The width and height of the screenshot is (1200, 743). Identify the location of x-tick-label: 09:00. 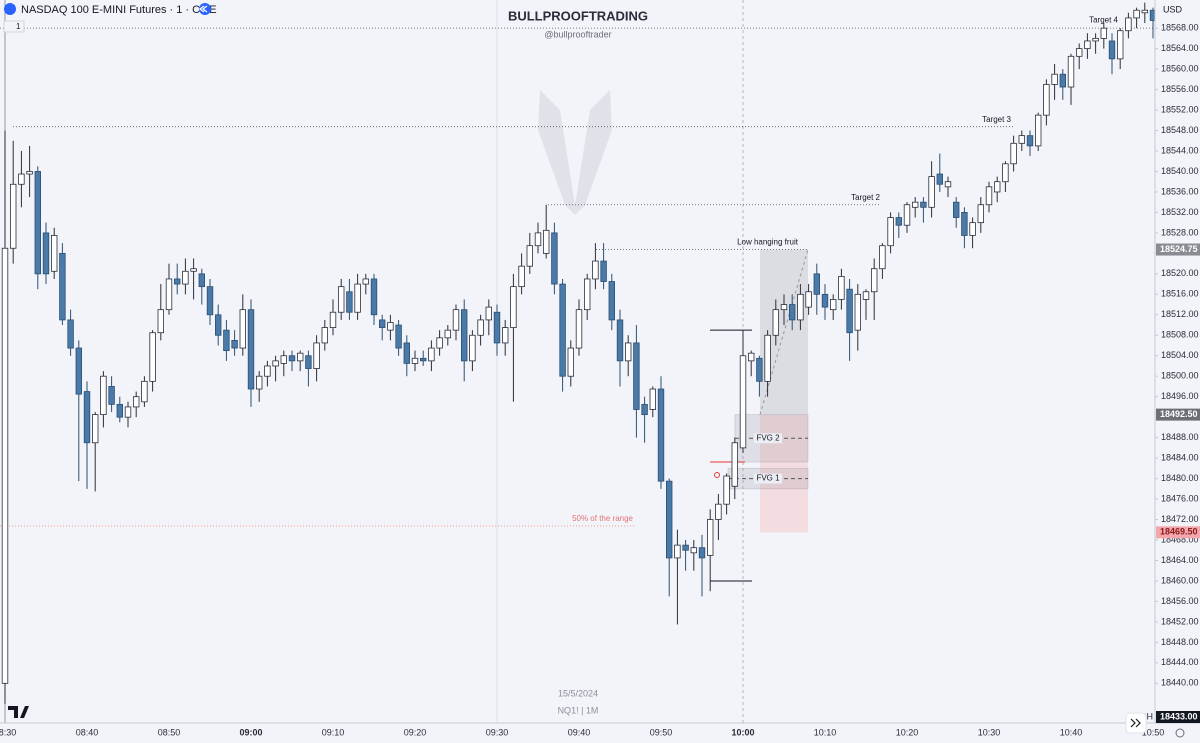
(250, 732).